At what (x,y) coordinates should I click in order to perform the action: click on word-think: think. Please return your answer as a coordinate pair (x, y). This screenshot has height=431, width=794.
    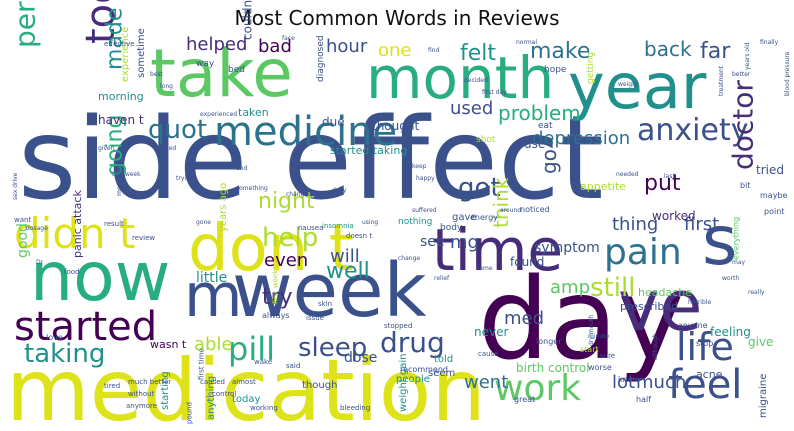
    Looking at the image, I should click on (501, 202).